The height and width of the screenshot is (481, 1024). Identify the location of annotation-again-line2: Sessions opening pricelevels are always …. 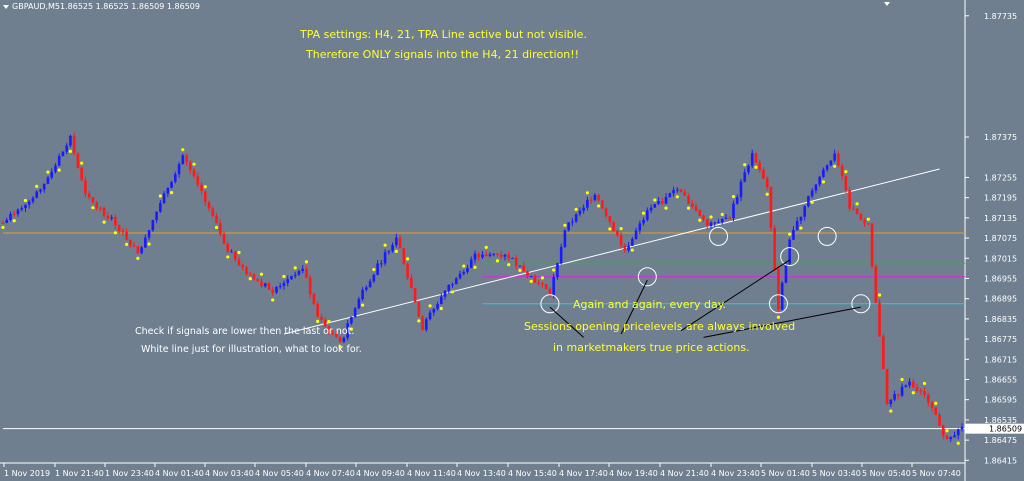
(659, 326).